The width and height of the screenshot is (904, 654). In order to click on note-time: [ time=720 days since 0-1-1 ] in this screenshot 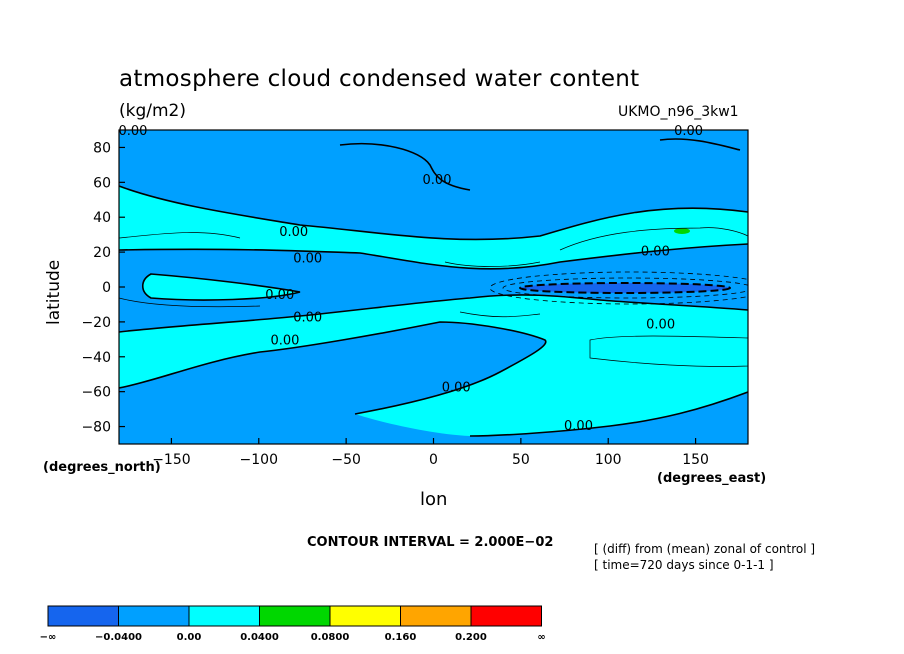, I will do `click(684, 565)`.